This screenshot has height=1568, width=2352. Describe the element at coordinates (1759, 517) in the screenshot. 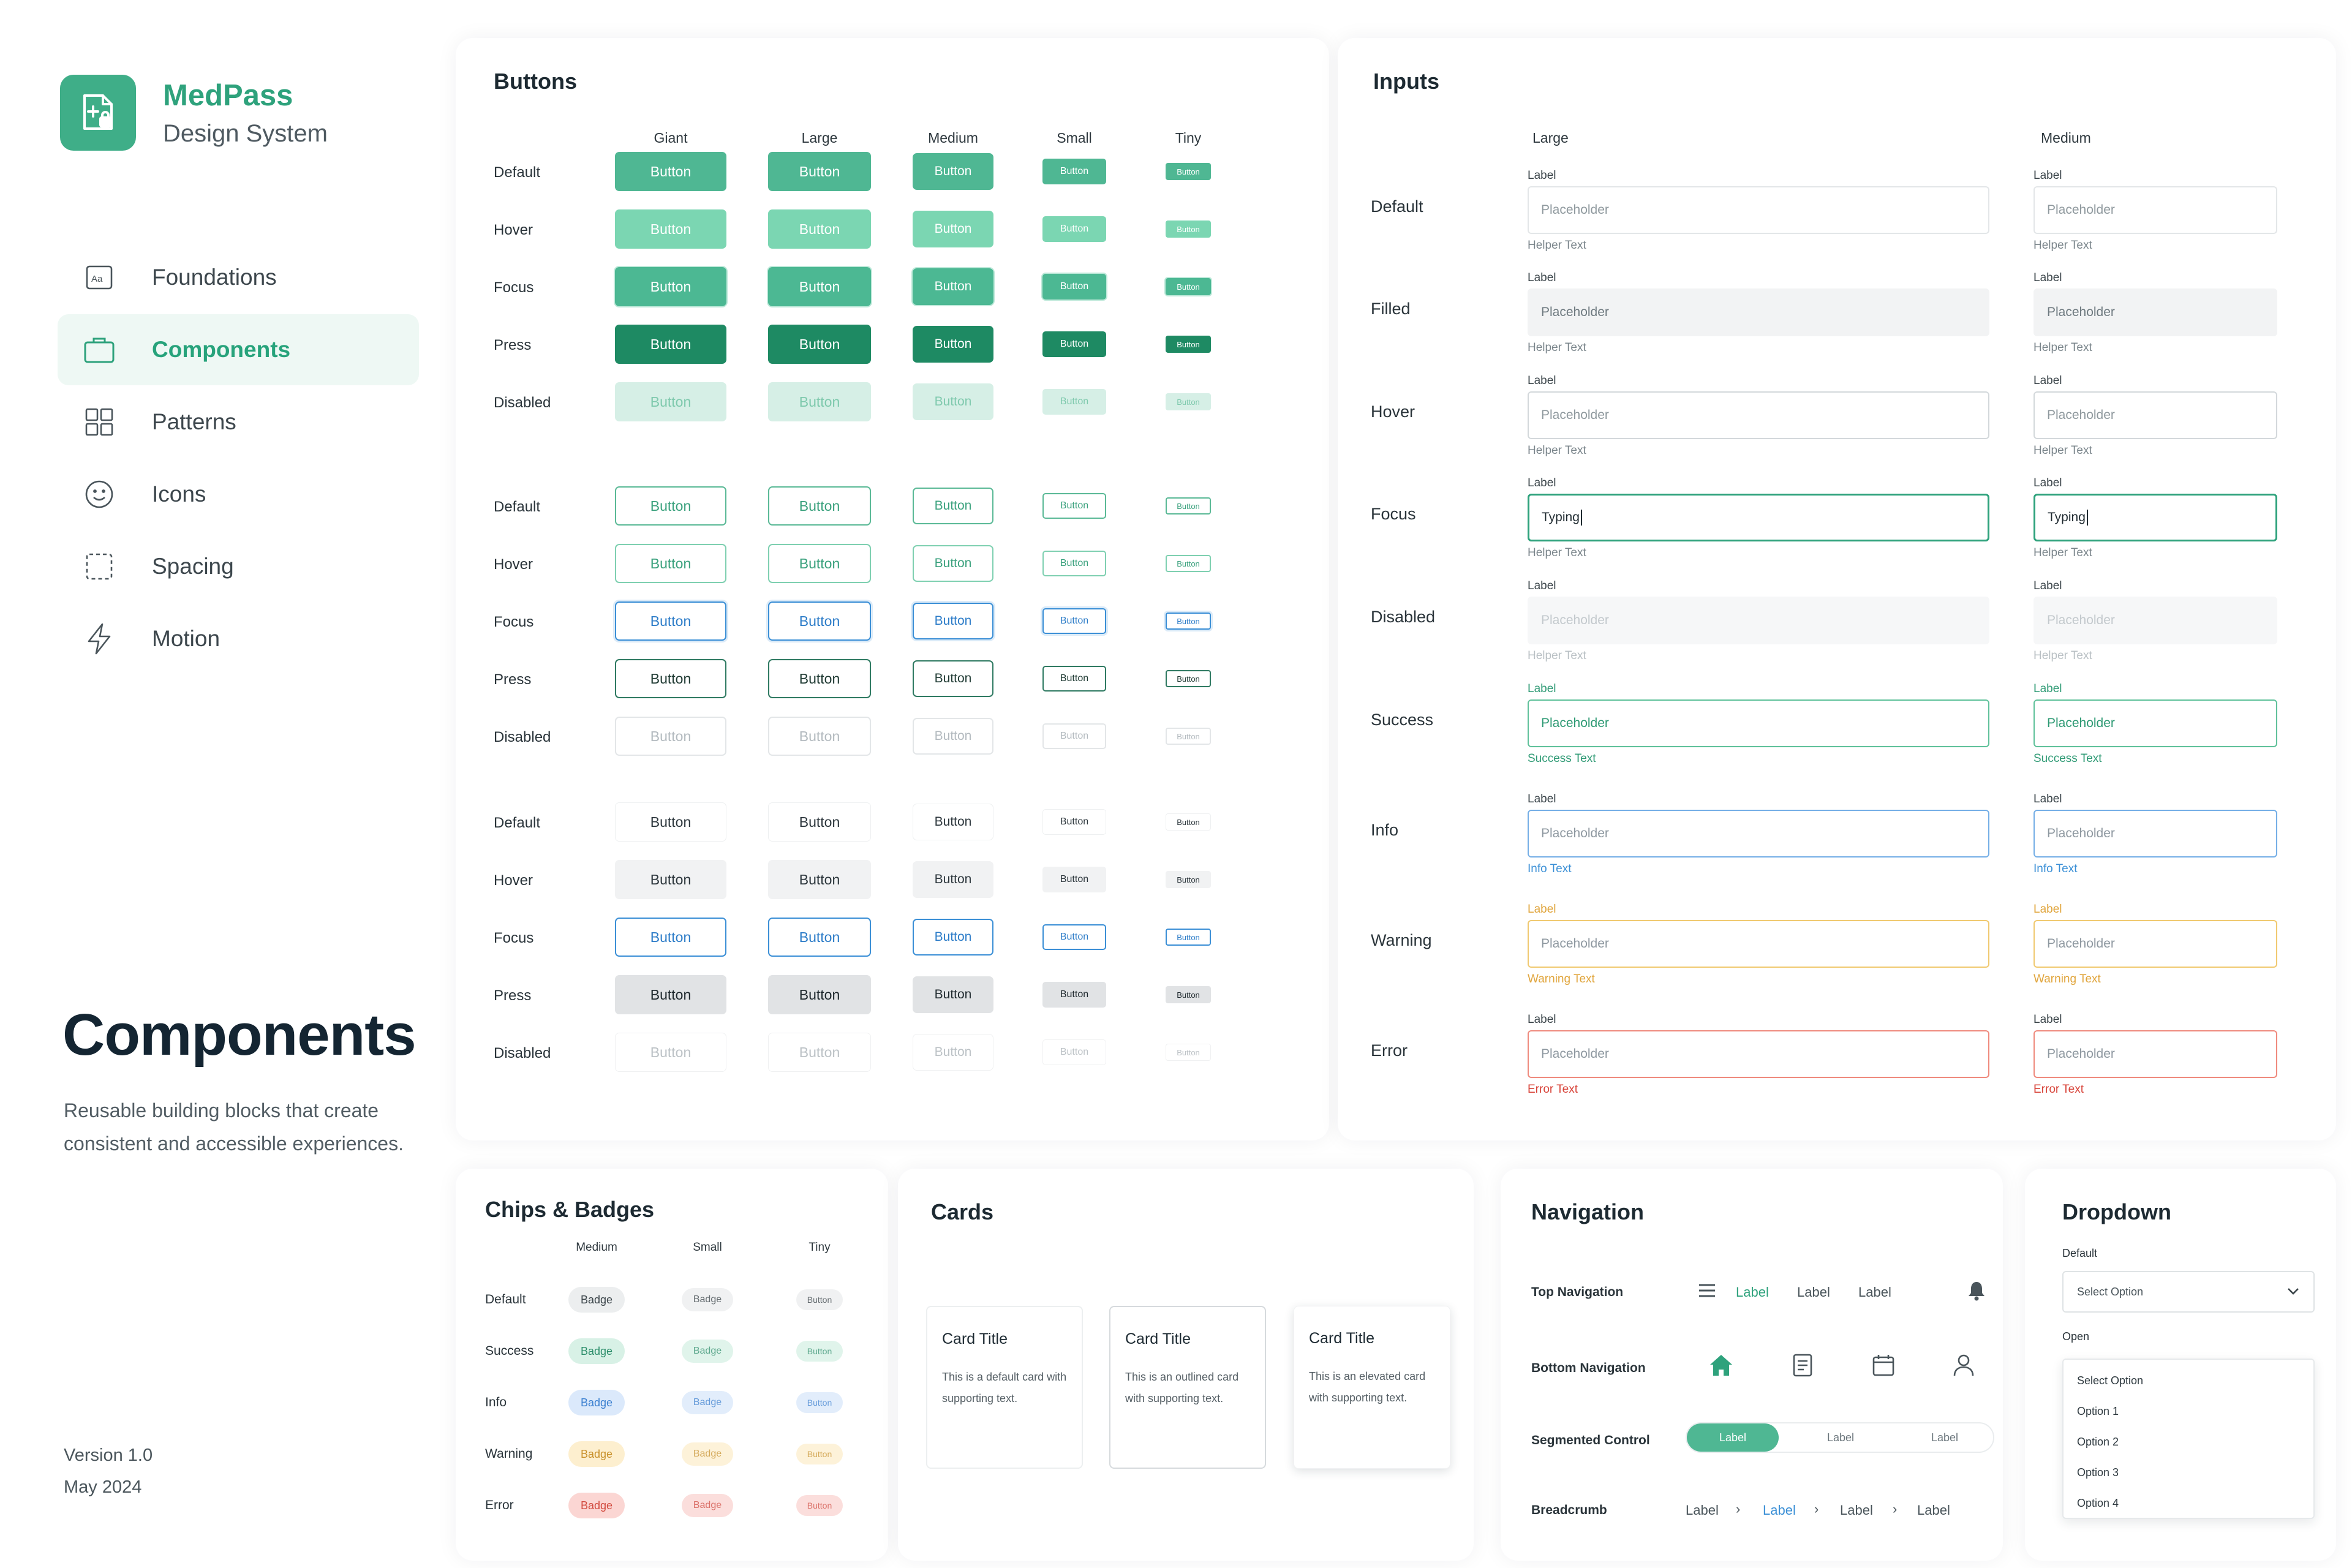

I see `focus-large-input: Typing` at that location.